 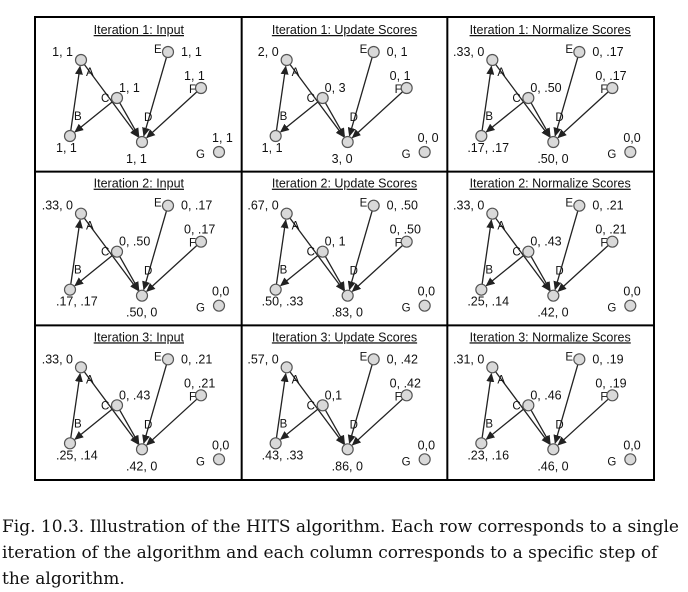 What do you see at coordinates (342, 159) in the screenshot?
I see `node-score-label: 3, 0` at bounding box center [342, 159].